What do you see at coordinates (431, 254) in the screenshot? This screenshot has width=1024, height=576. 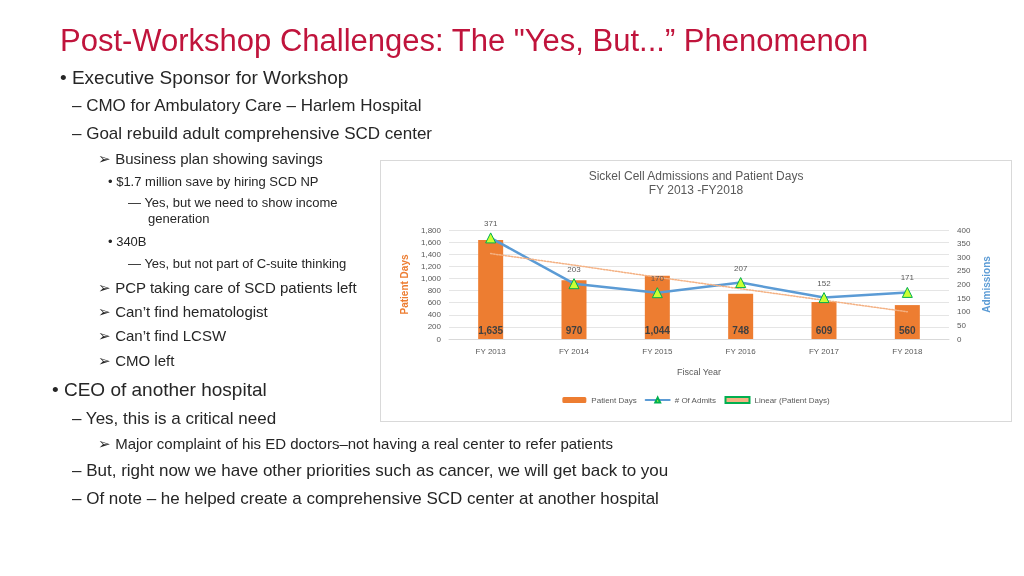 I see `y-tick-label: 1,400` at bounding box center [431, 254].